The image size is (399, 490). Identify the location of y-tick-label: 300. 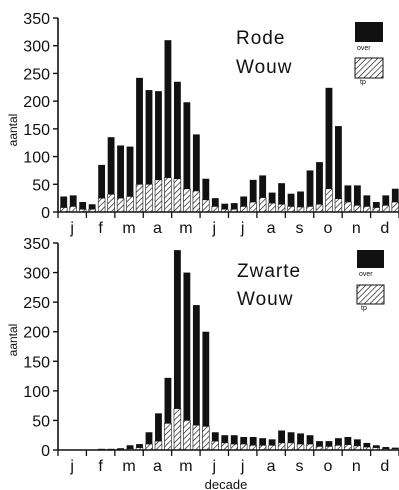
(36, 274).